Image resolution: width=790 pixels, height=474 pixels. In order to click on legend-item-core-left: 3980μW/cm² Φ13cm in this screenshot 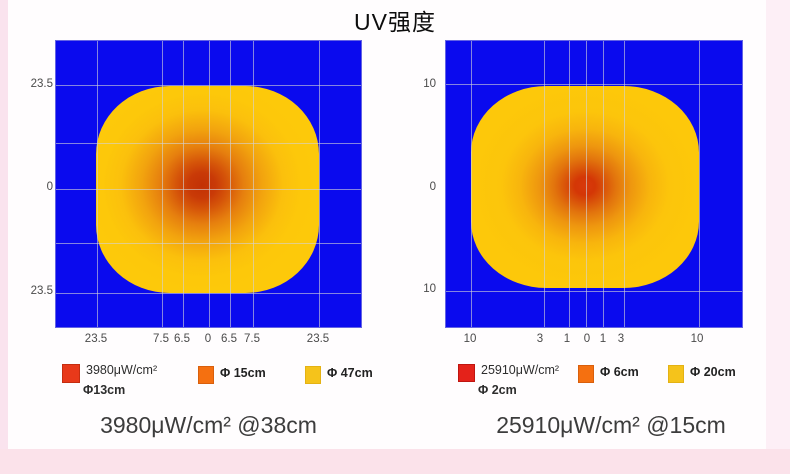, I will do `click(110, 380)`.